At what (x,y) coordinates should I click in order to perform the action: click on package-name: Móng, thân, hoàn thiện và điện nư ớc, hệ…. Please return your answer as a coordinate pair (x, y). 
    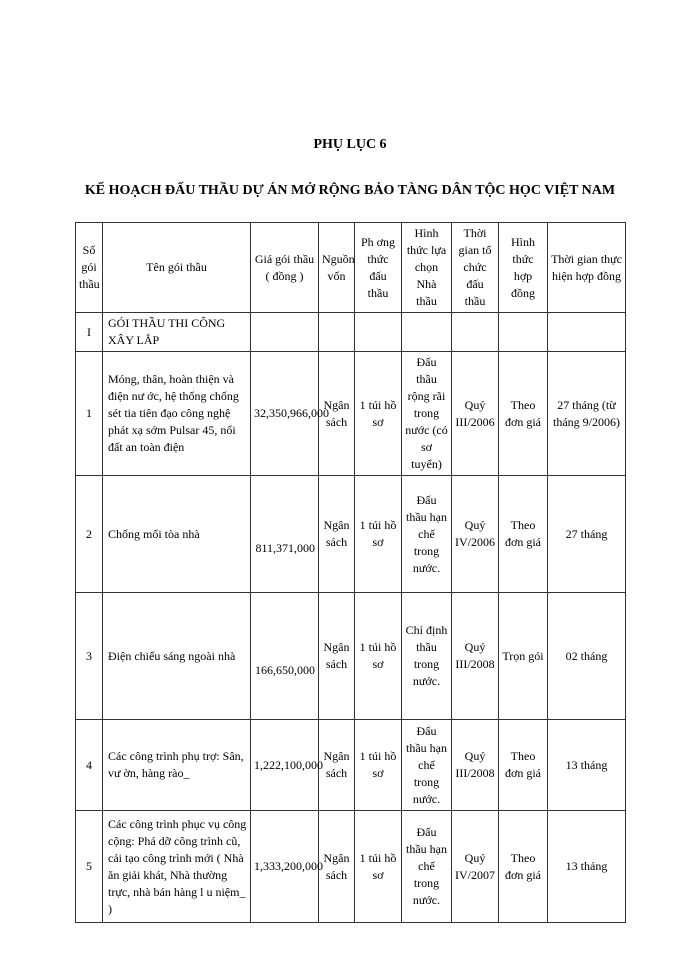
    Looking at the image, I should click on (176, 413).